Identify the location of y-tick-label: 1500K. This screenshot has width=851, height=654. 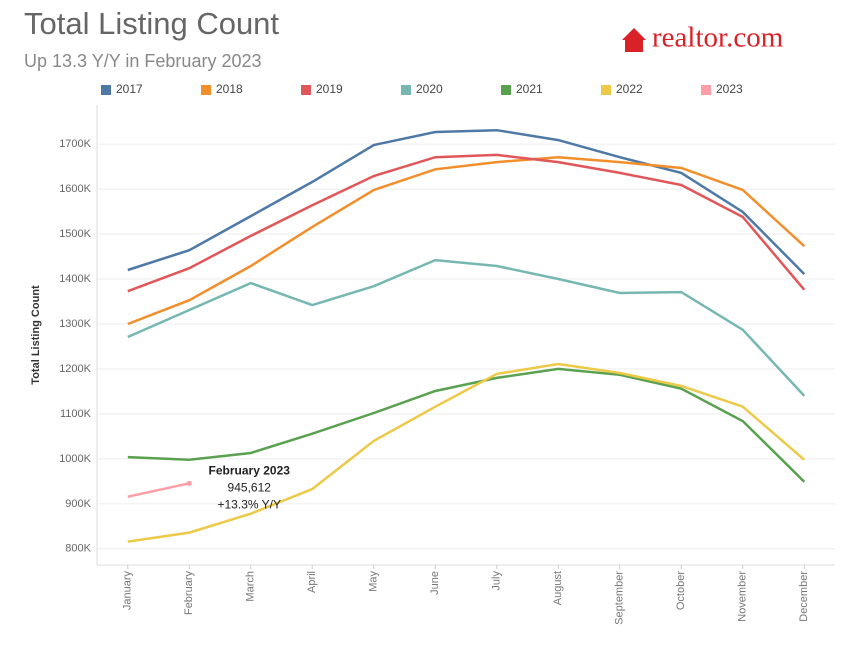
(75, 234).